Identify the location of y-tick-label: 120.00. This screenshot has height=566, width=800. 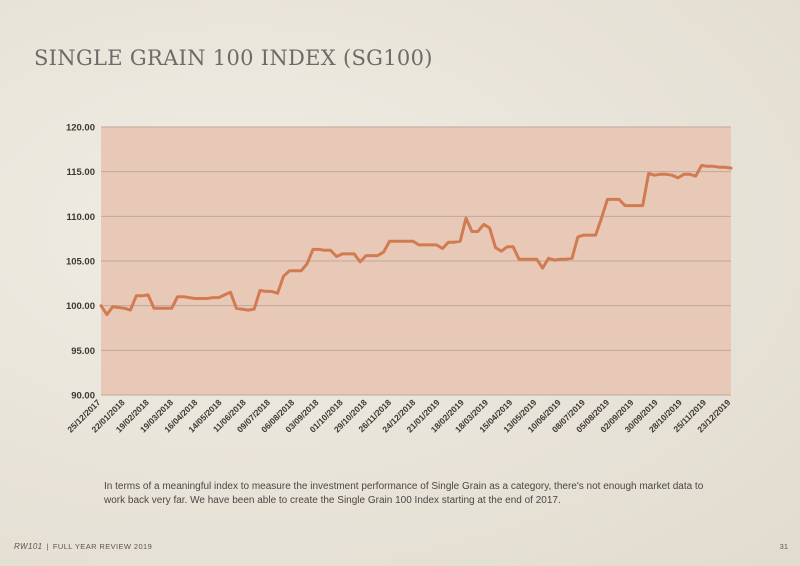
(80, 128).